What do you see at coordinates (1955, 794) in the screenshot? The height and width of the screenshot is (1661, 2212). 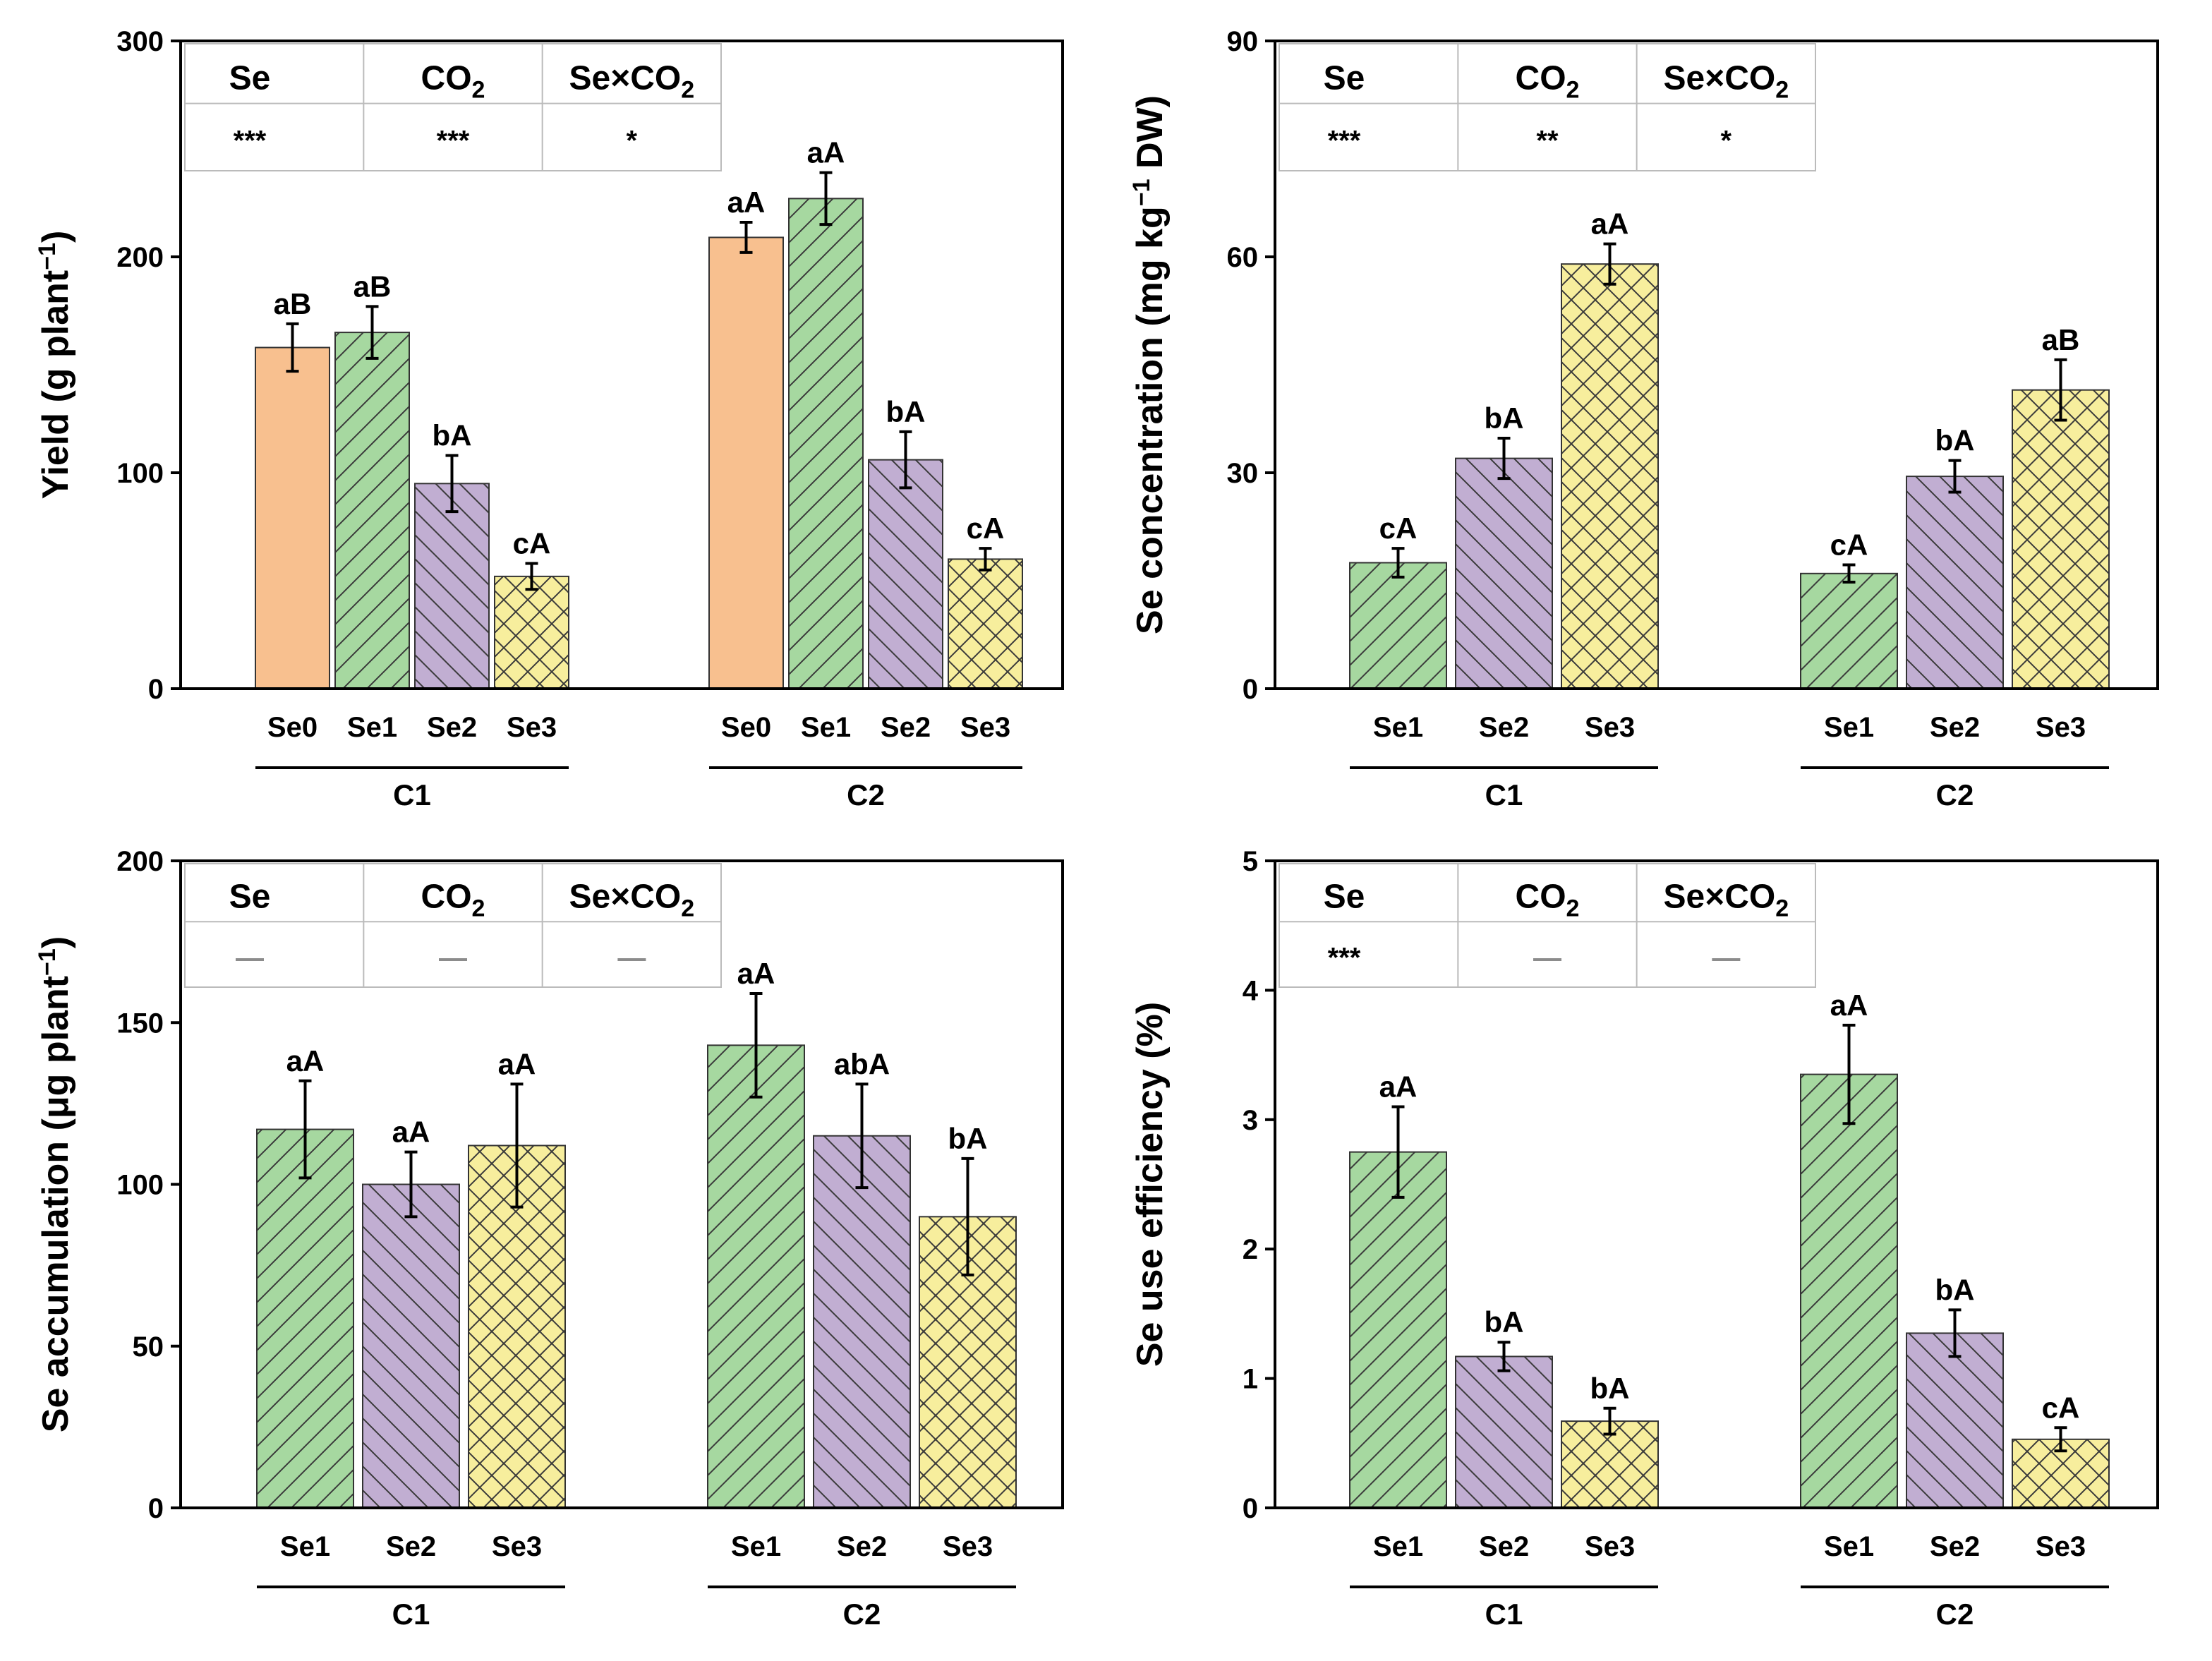 I see `group-label: C2` at bounding box center [1955, 794].